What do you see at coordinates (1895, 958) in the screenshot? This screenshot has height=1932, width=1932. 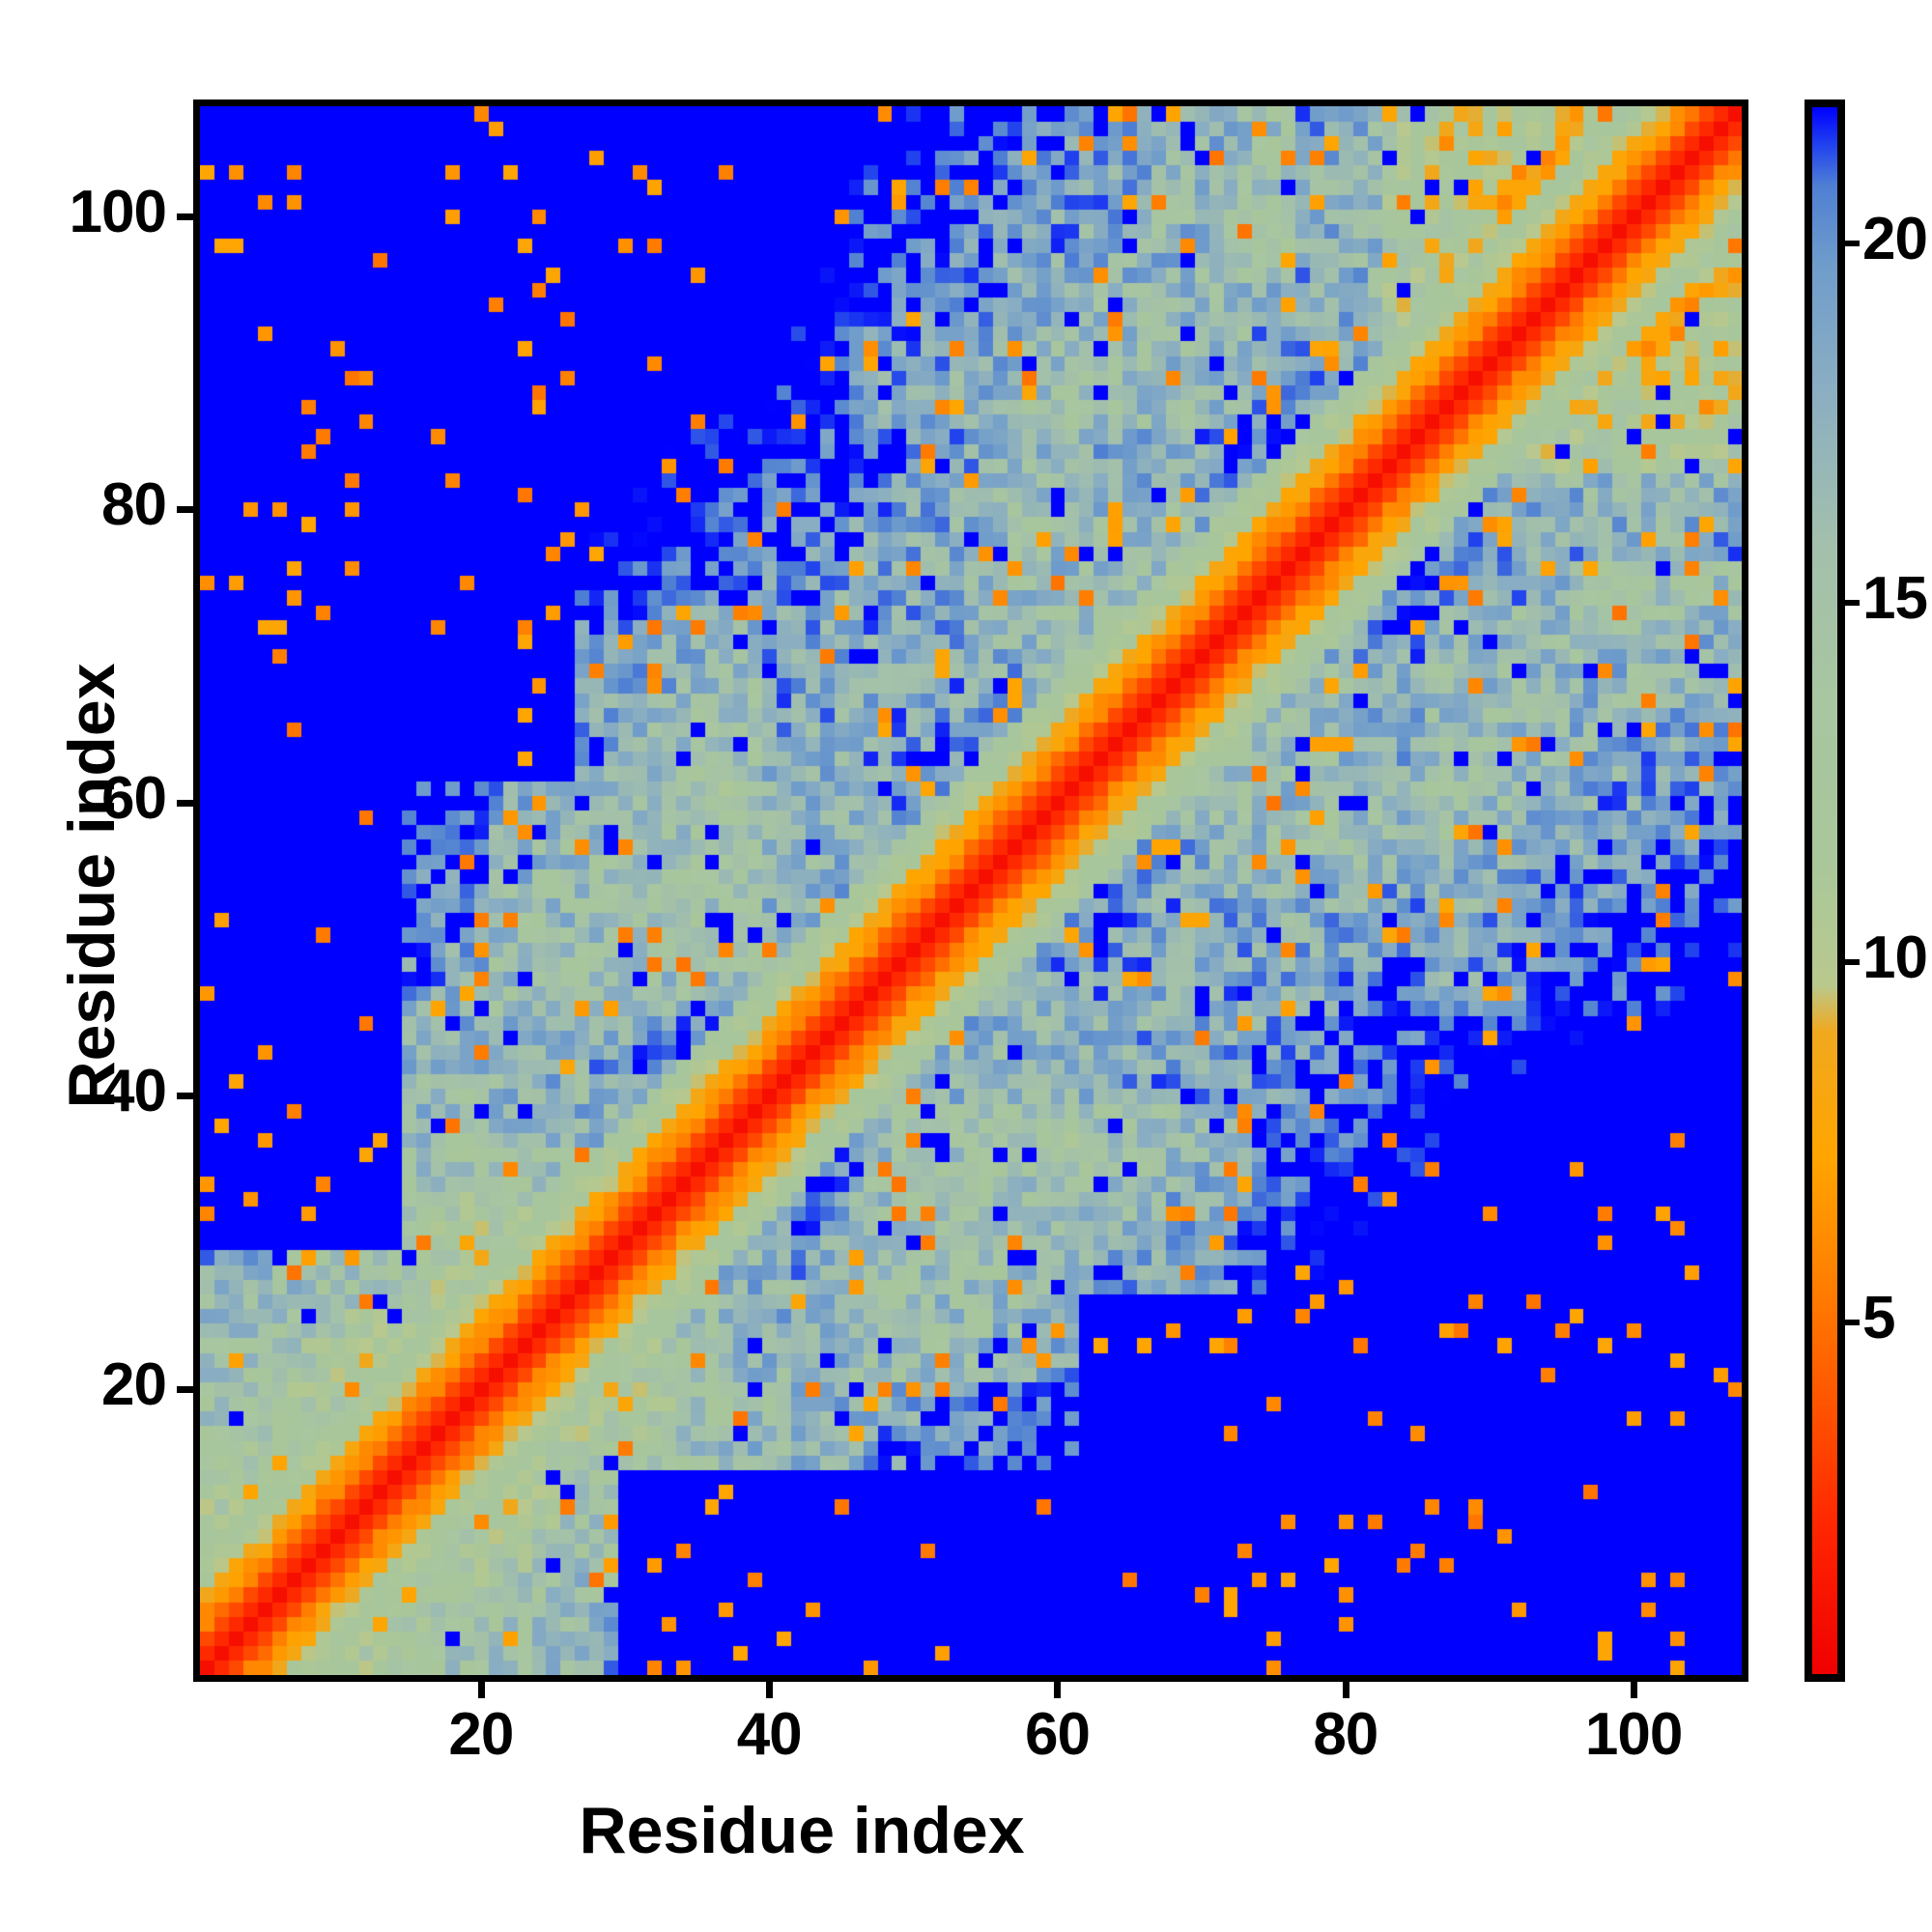 I see `colorbar-tick-label-10: 10` at bounding box center [1895, 958].